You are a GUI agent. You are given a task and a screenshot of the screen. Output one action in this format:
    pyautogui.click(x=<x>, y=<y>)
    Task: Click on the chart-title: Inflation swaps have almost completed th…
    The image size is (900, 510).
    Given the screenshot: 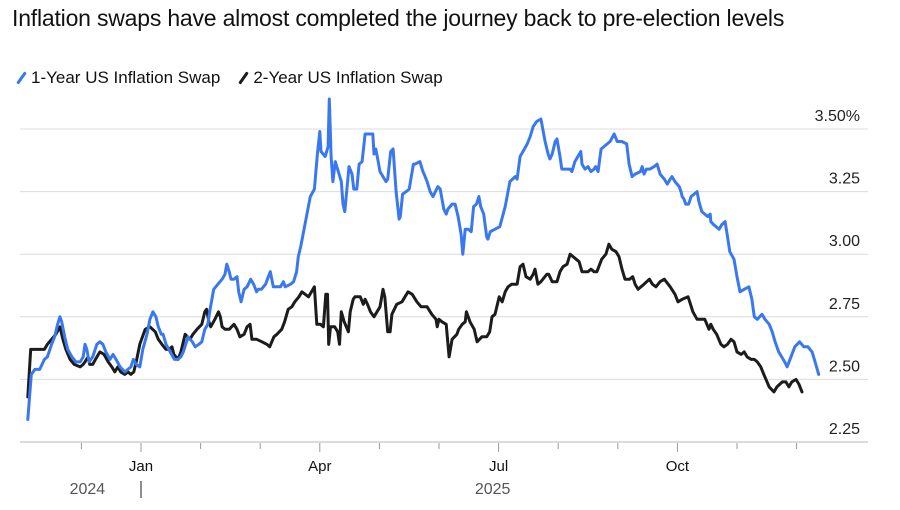 What is the action you would take?
    pyautogui.click(x=398, y=18)
    